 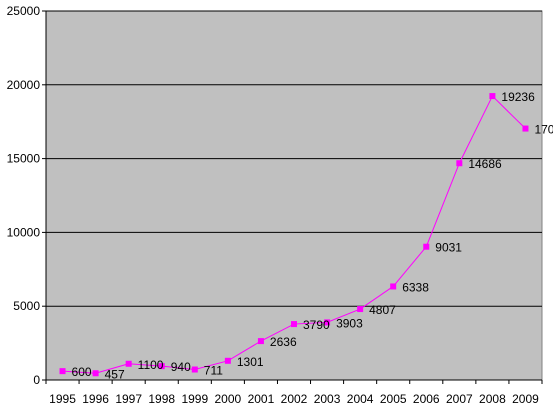 What do you see at coordinates (426, 399) in the screenshot?
I see `x-tick-label: 2006` at bounding box center [426, 399].